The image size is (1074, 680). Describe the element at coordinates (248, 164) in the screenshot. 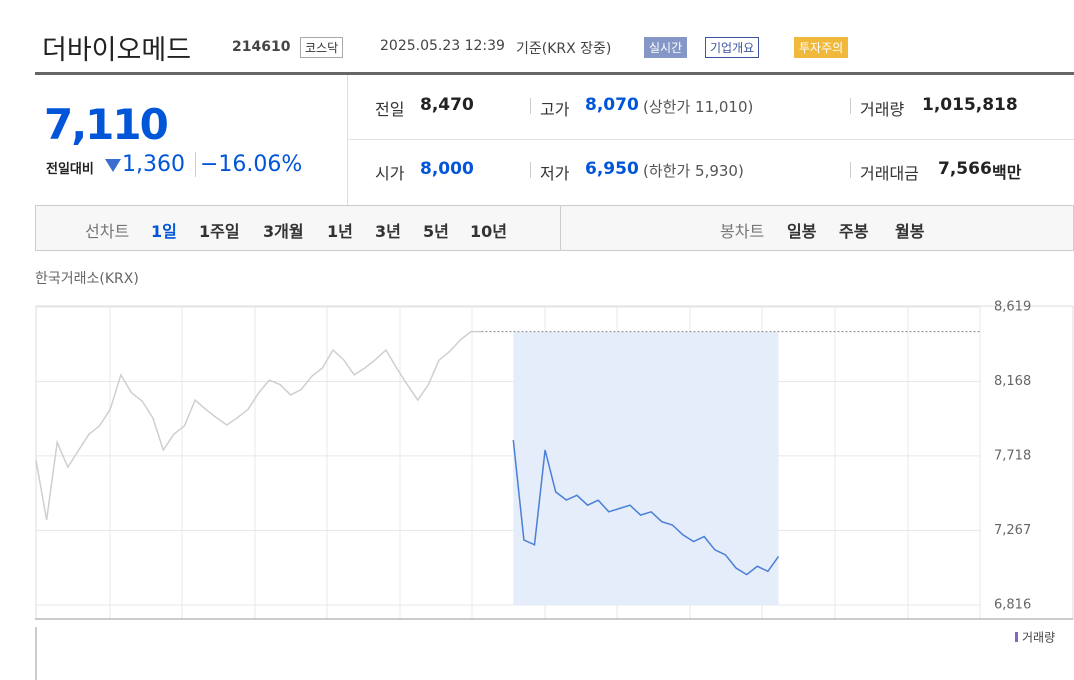

I see `change-pct: −16.06%` at that location.